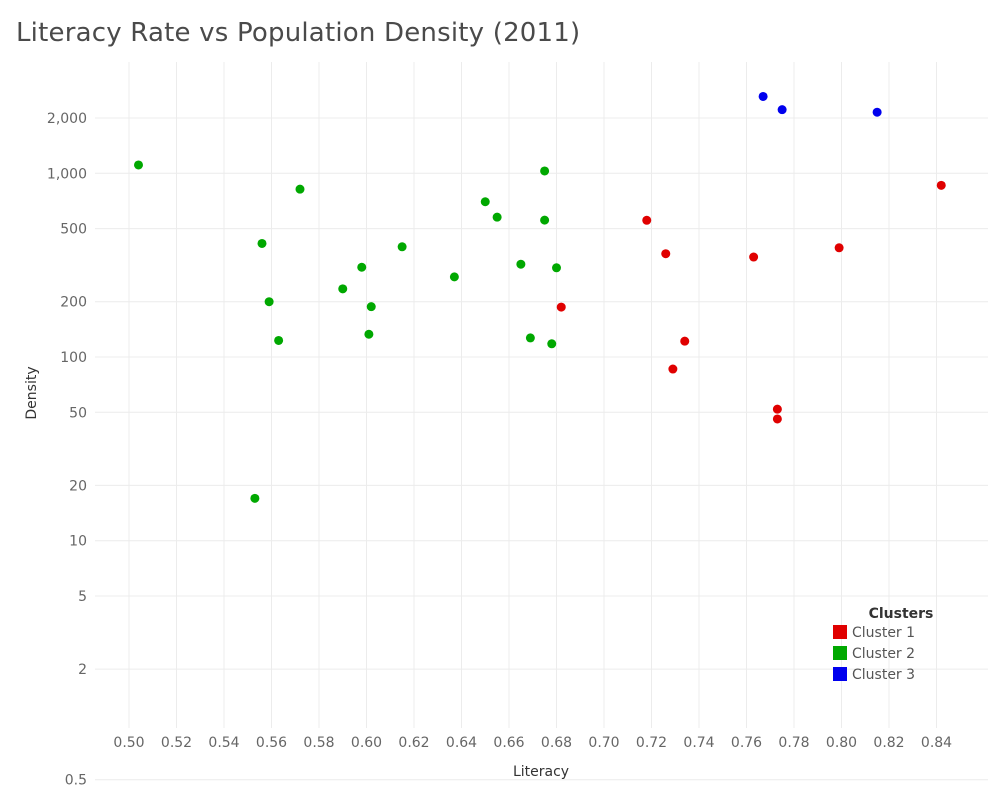  I want to click on x-tick-label: 0.70, so click(603, 743).